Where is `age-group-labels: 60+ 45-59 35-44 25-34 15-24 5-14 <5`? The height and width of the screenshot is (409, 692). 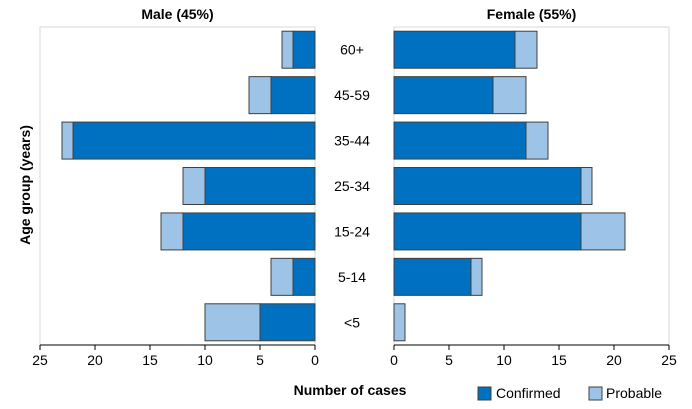 age-group-labels: 60+ 45-59 35-44 25-34 15-24 5-14 <5 is located at coordinates (352, 186).